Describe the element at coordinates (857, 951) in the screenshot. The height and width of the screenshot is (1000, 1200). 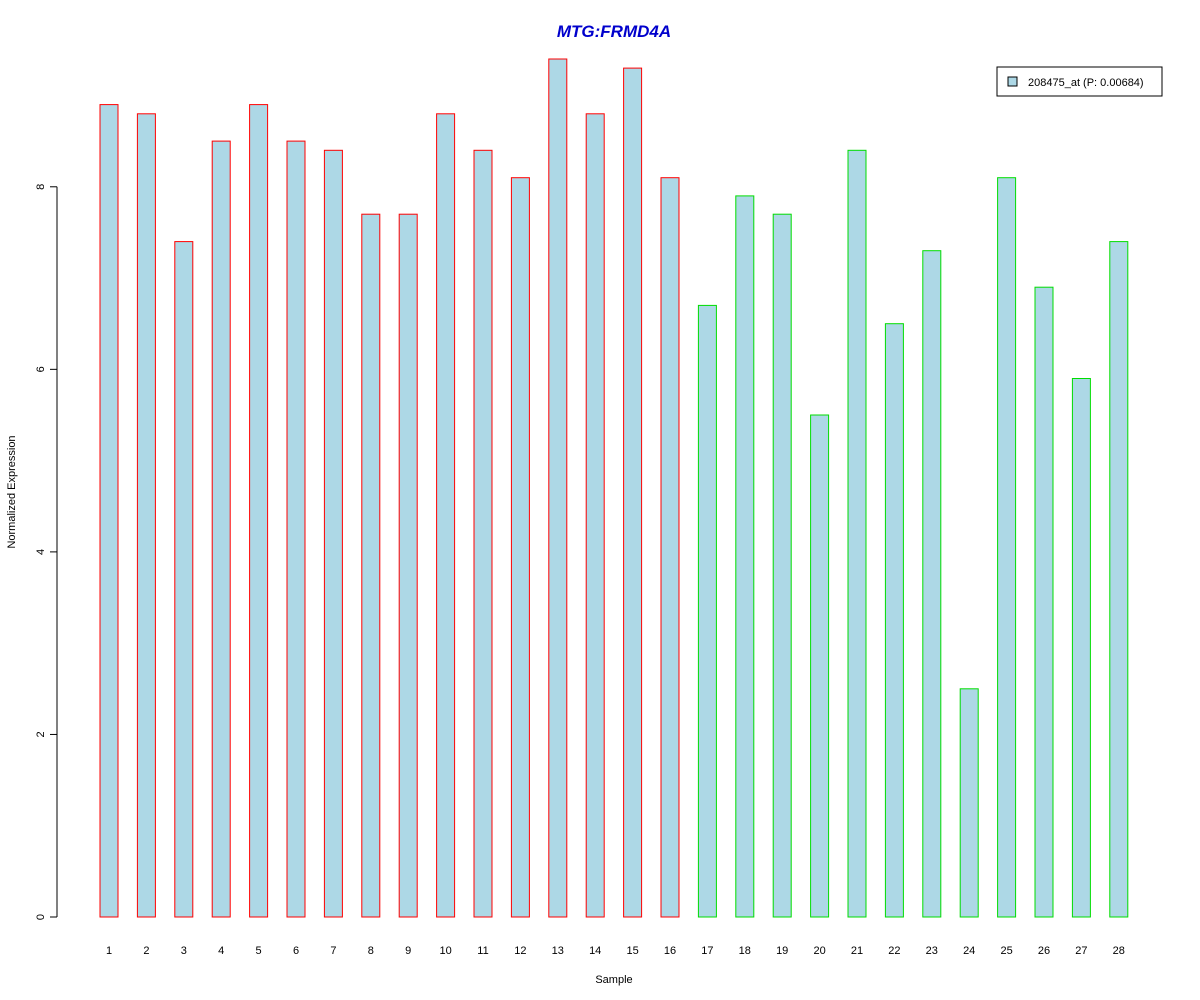
I see `x-tick-label: 21` at that location.